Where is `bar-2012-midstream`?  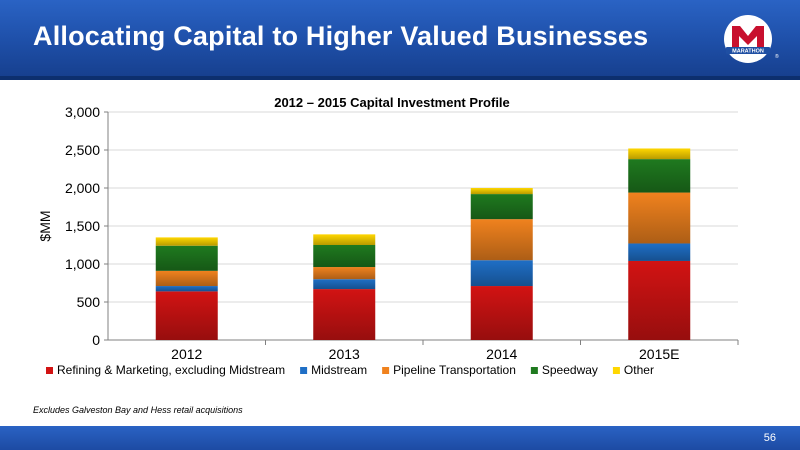 bar-2012-midstream is located at coordinates (186, 289).